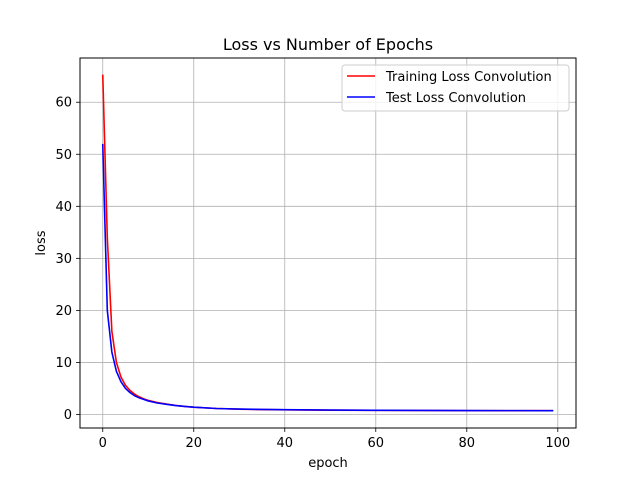 The width and height of the screenshot is (640, 485). Describe the element at coordinates (334, 439) in the screenshot. I see `x-ticks: 0 20 40 60 80 100` at that location.